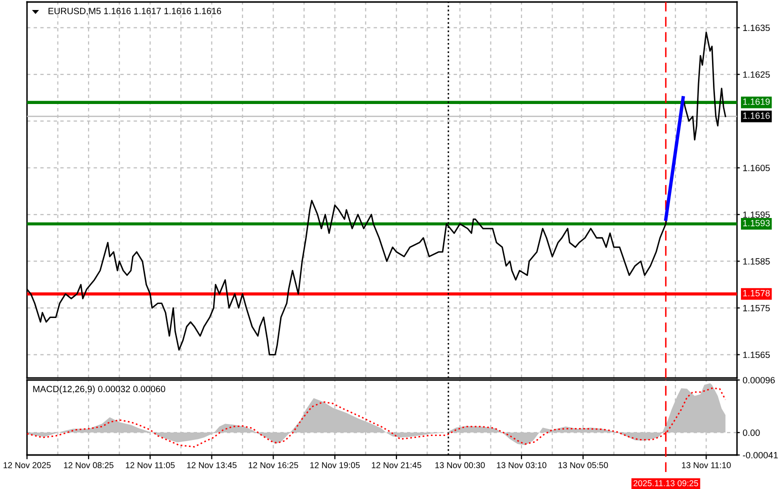  I want to click on y-tick-label: 1.1605, so click(756, 168).